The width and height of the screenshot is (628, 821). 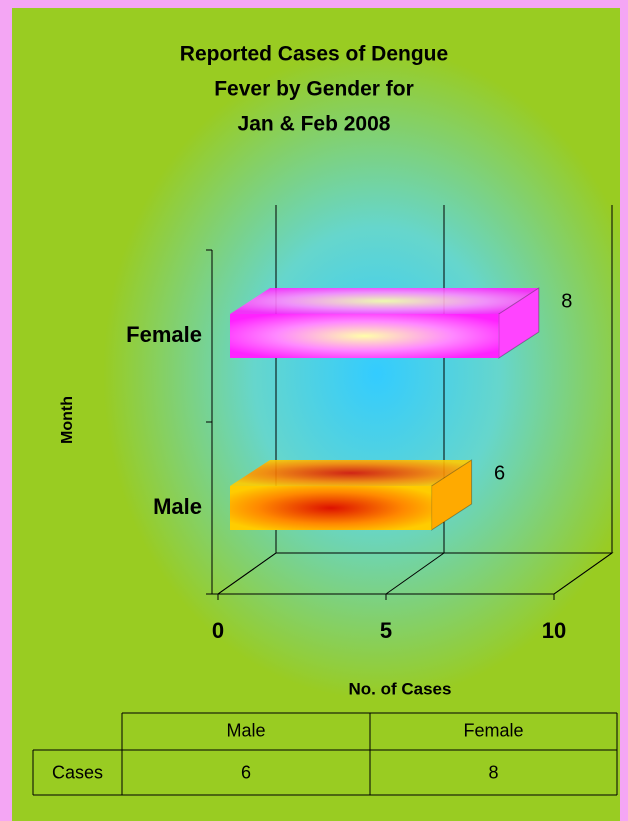 I want to click on table-cell: 8, so click(x=493, y=772).